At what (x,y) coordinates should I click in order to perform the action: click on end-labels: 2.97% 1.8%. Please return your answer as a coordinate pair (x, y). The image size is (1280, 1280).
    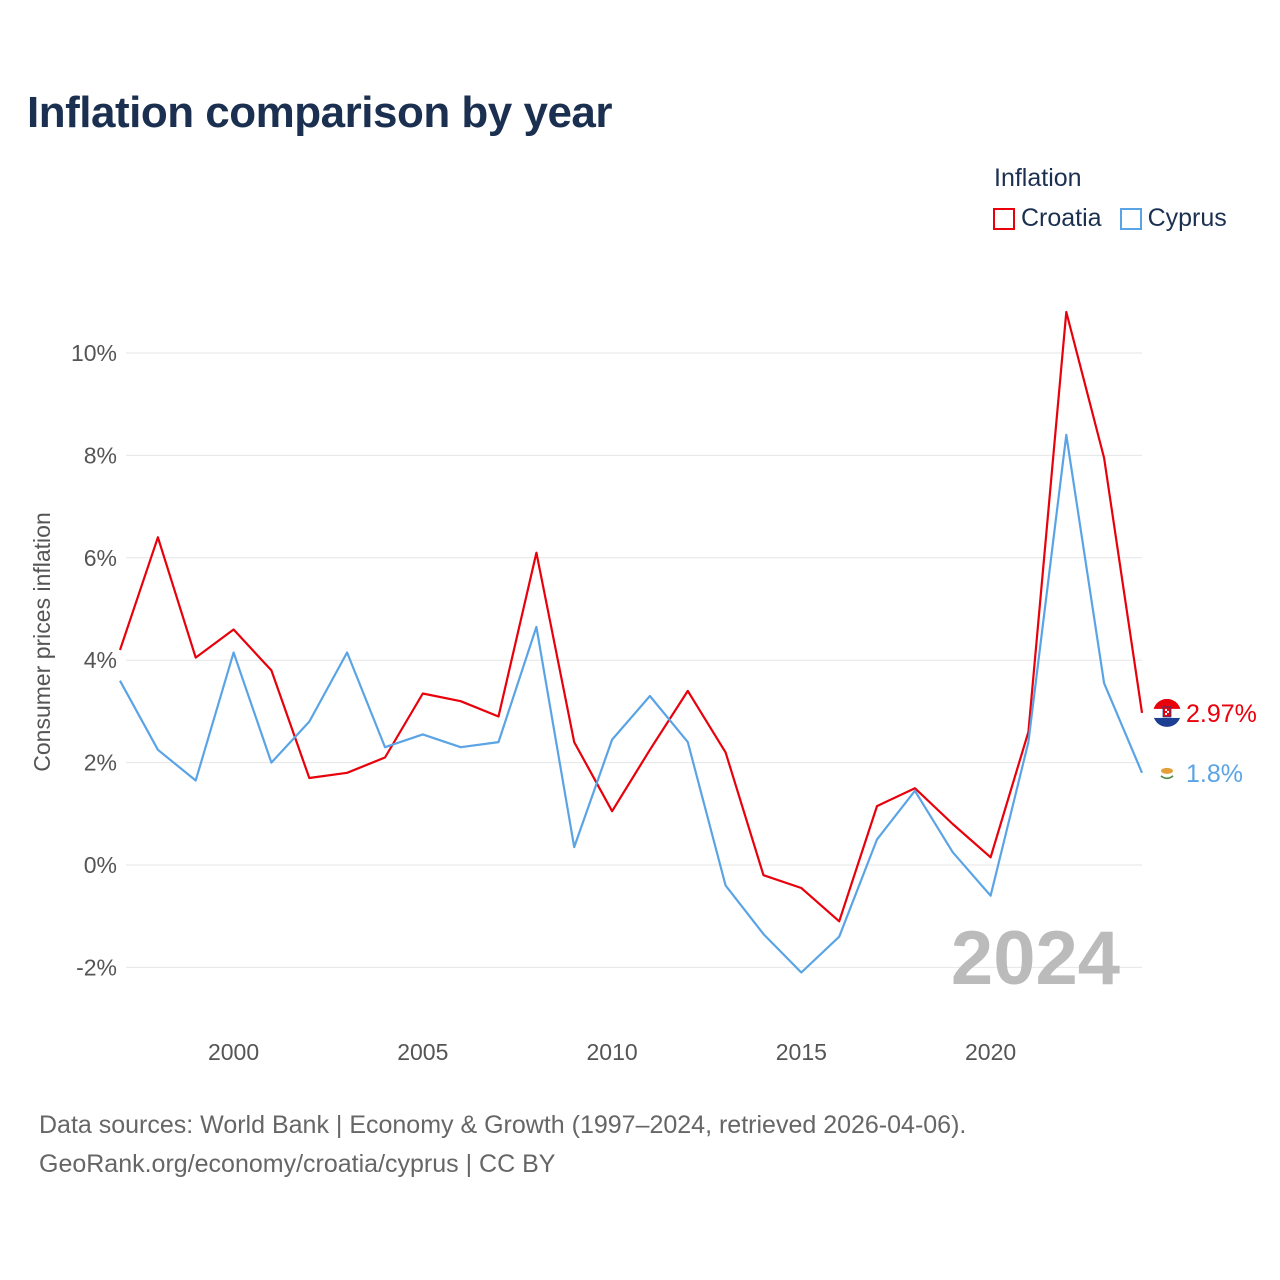
    Looking at the image, I should click on (1205, 743).